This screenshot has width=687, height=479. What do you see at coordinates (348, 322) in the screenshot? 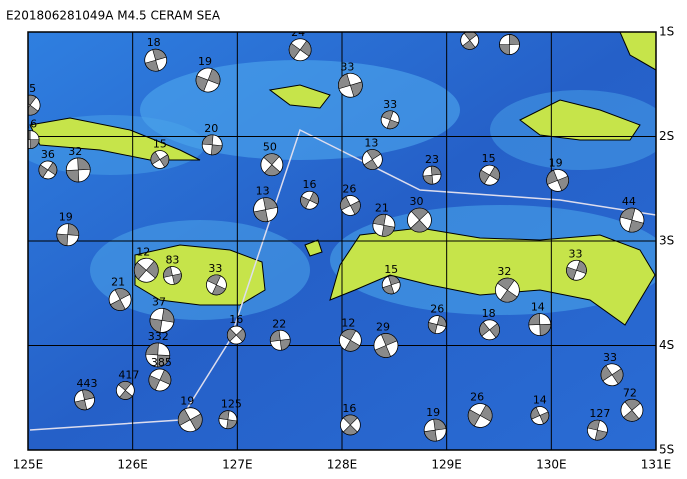
I see `depth-label: 12` at bounding box center [348, 322].